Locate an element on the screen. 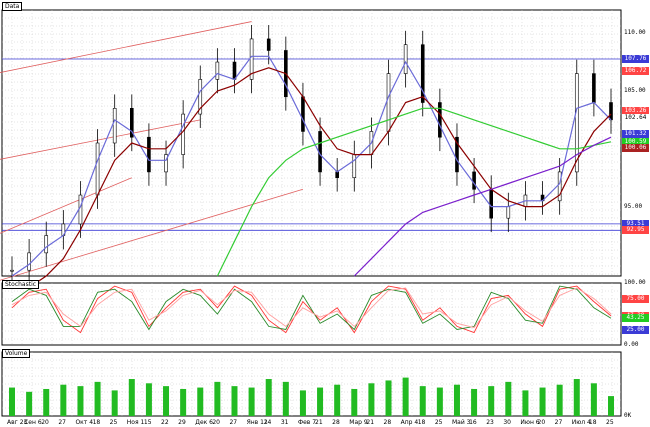  x-tick-label: Июн 6 is located at coordinates (530, 422).